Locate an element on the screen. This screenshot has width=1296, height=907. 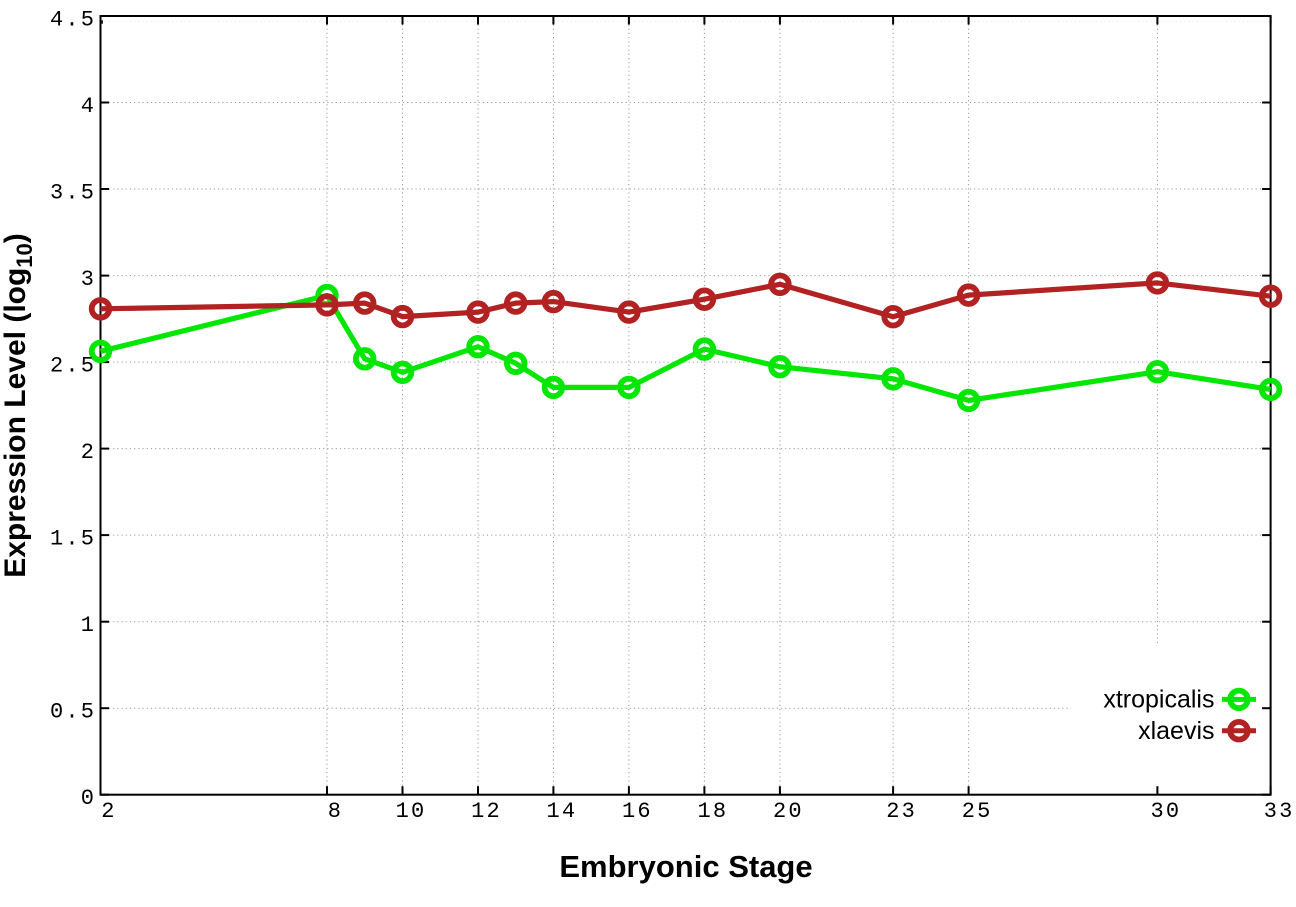
svg-text: 33 is located at coordinates (1279, 811).